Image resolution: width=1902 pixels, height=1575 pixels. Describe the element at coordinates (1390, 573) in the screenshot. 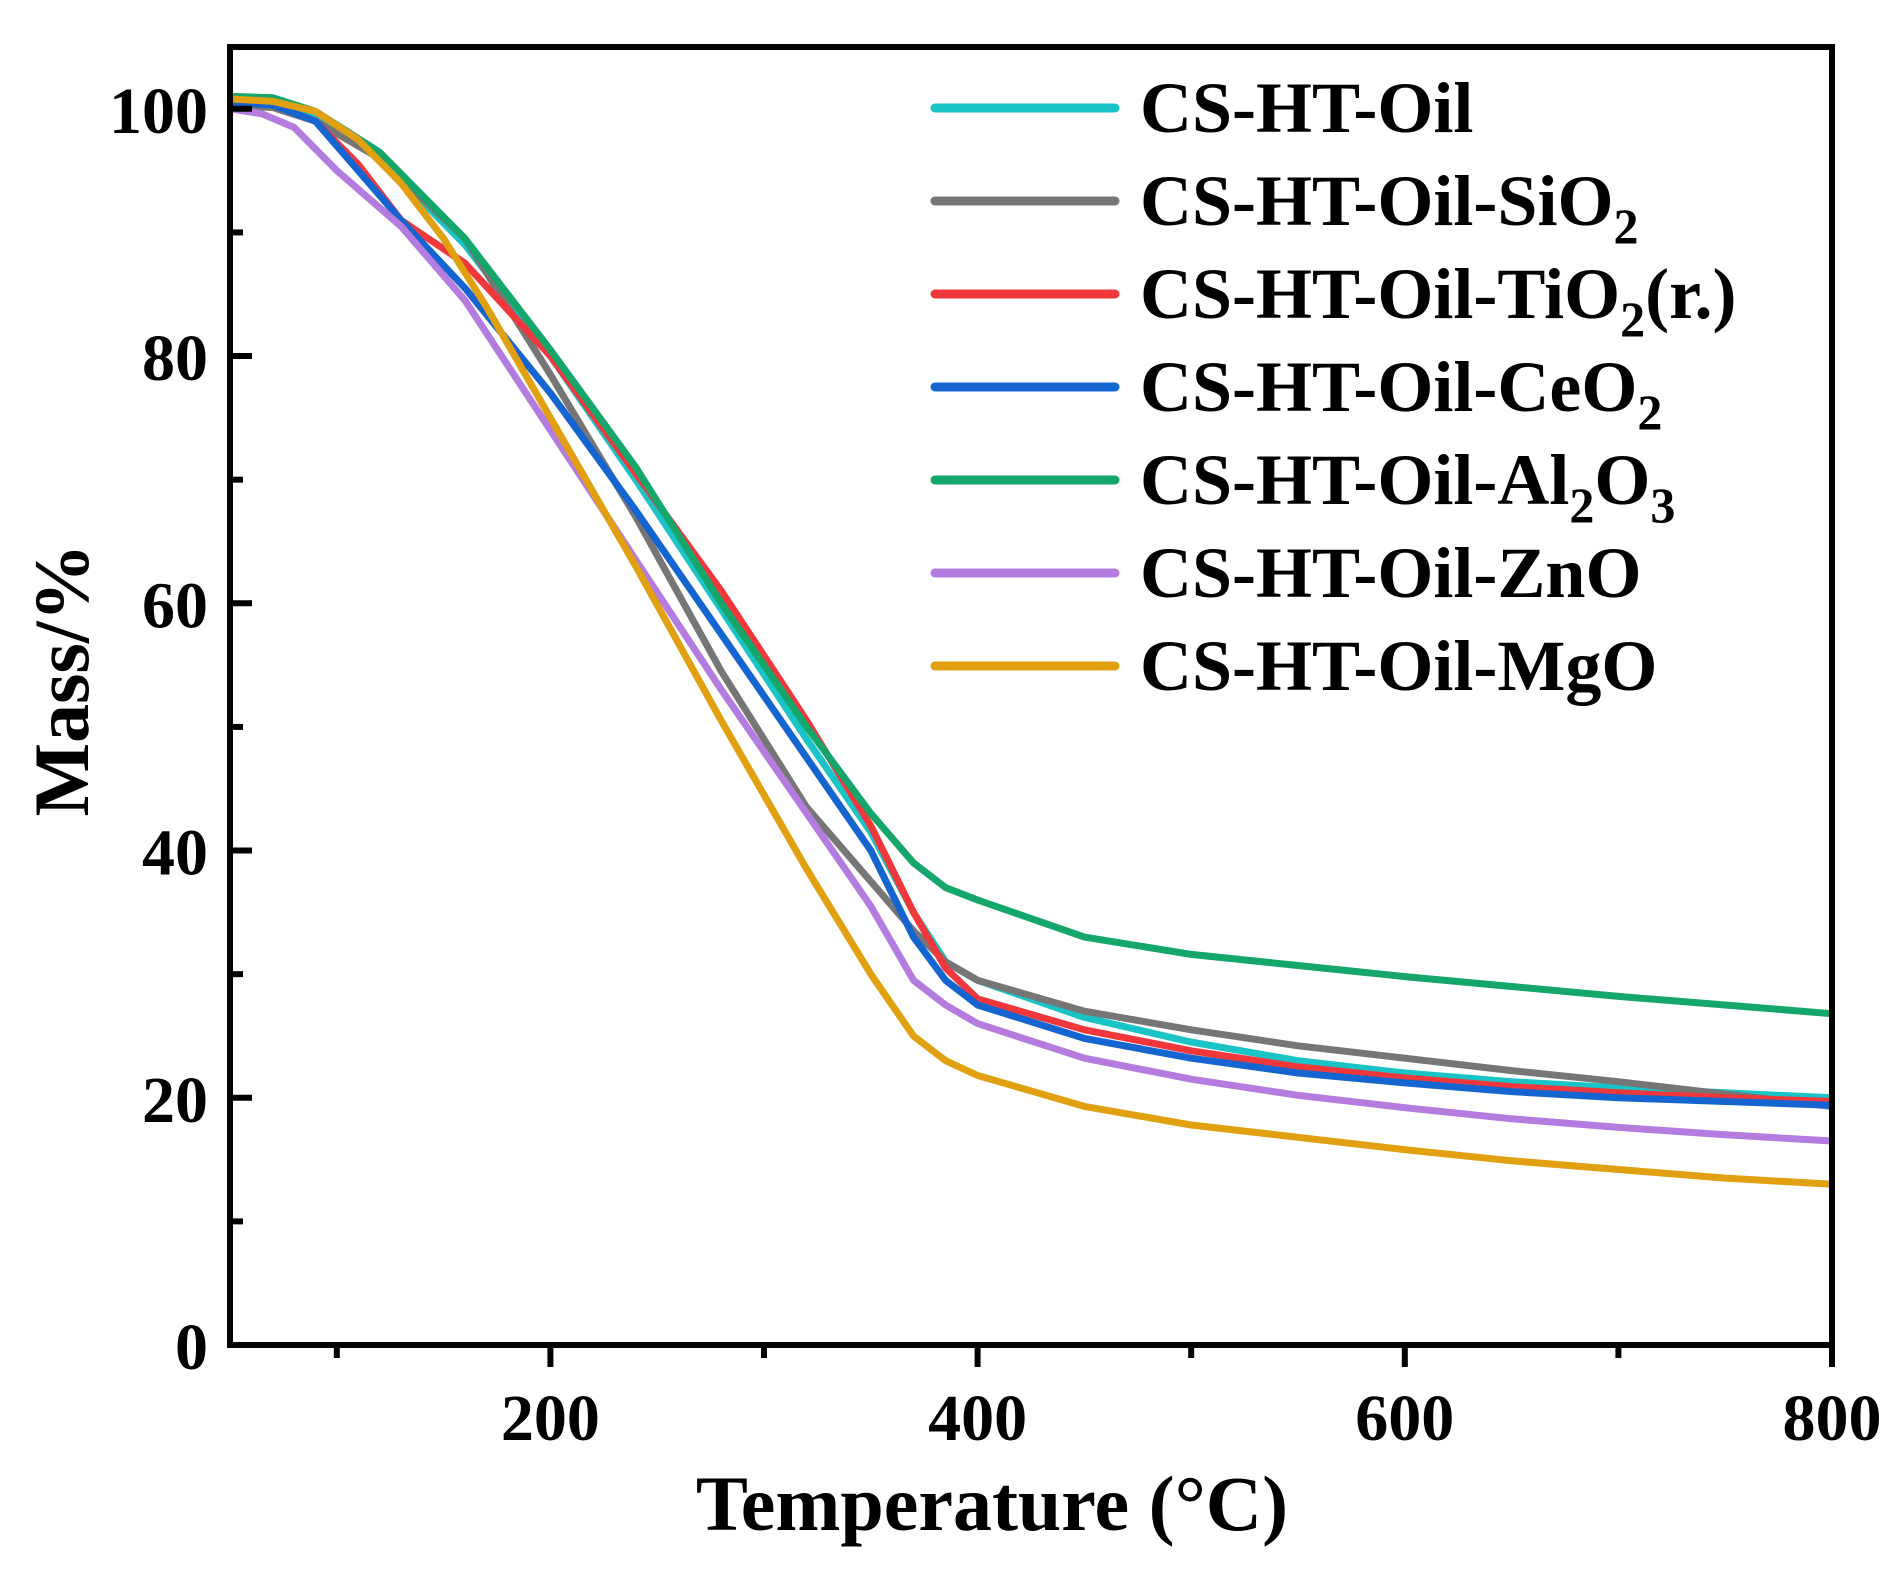

I see `legend-label: CS-HT-Oil-ZnO` at that location.